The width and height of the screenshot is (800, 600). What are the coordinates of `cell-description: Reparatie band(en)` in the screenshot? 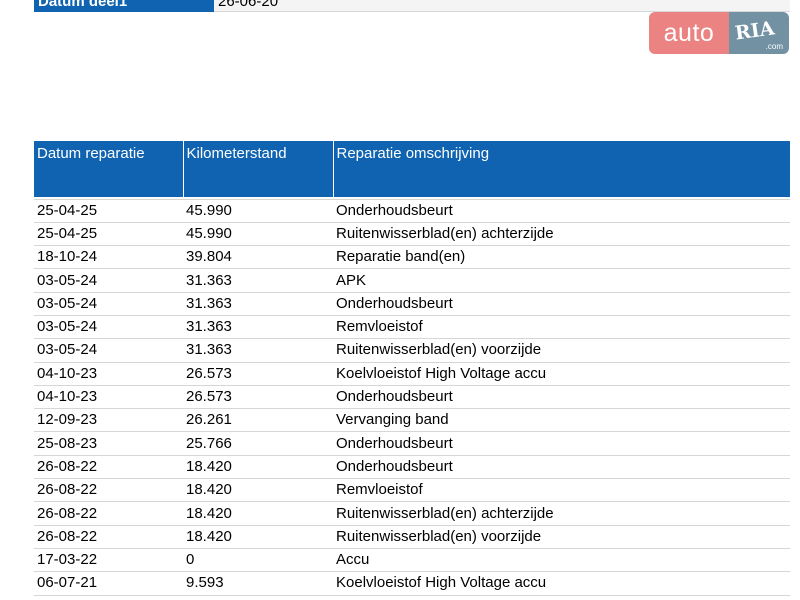 It's located at (561, 257).